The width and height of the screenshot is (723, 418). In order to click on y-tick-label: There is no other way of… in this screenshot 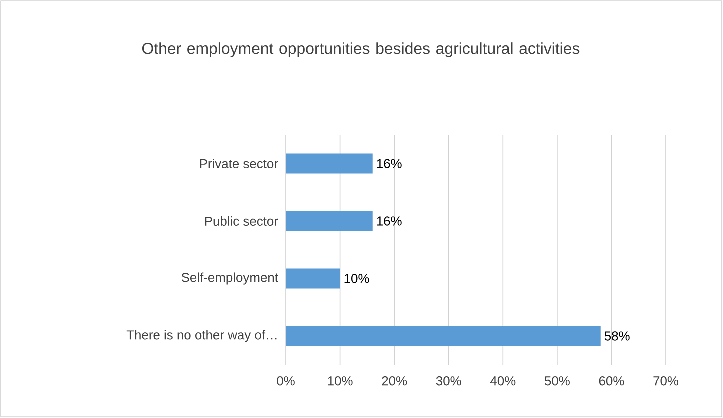, I will do `click(201, 336)`.